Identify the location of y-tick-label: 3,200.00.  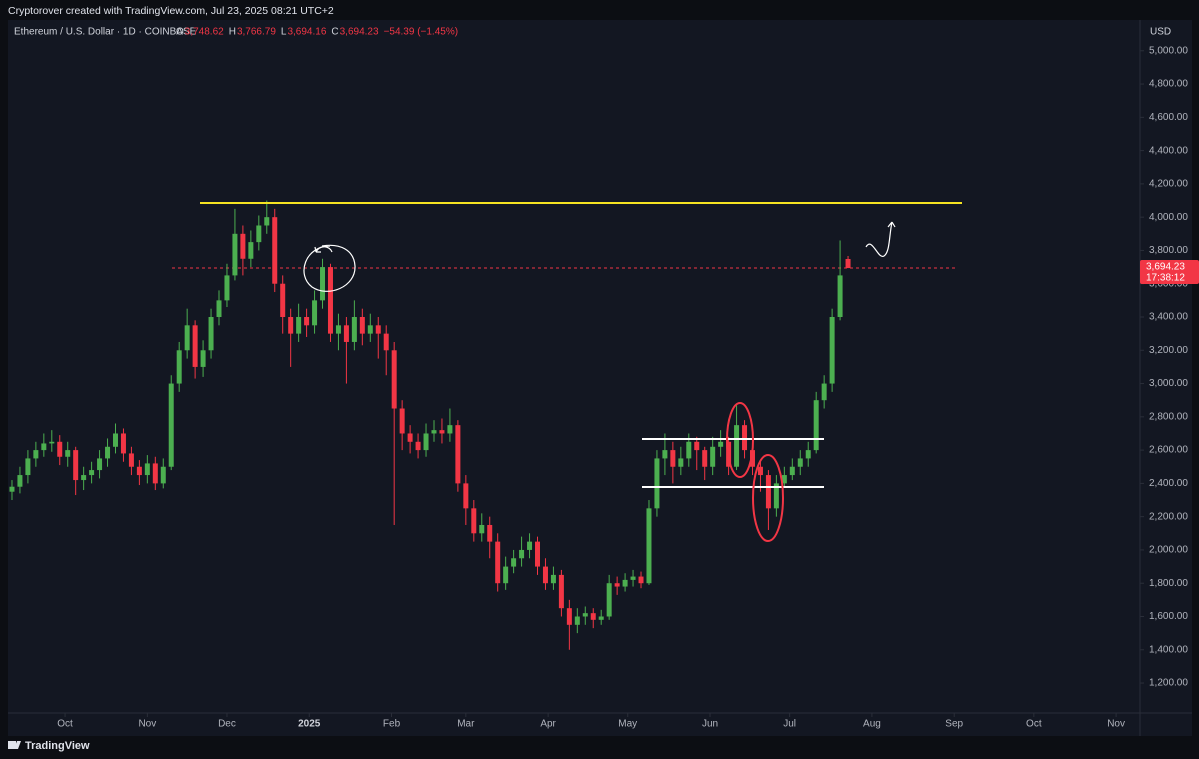
(1168, 350).